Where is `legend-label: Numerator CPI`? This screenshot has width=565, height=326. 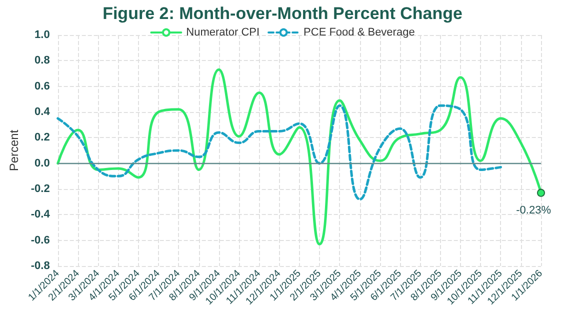 legend-label: Numerator CPI is located at coordinates (223, 32).